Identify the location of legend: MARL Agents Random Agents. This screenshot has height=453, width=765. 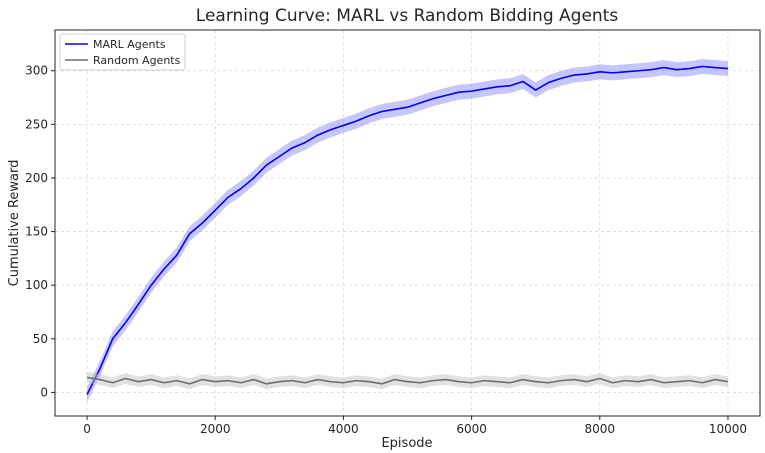
(122, 52).